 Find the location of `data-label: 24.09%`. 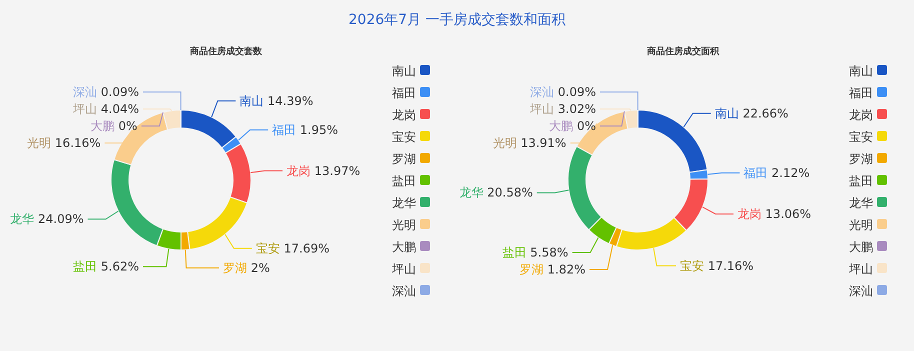

data-label: 24.09% is located at coordinates (61, 219).